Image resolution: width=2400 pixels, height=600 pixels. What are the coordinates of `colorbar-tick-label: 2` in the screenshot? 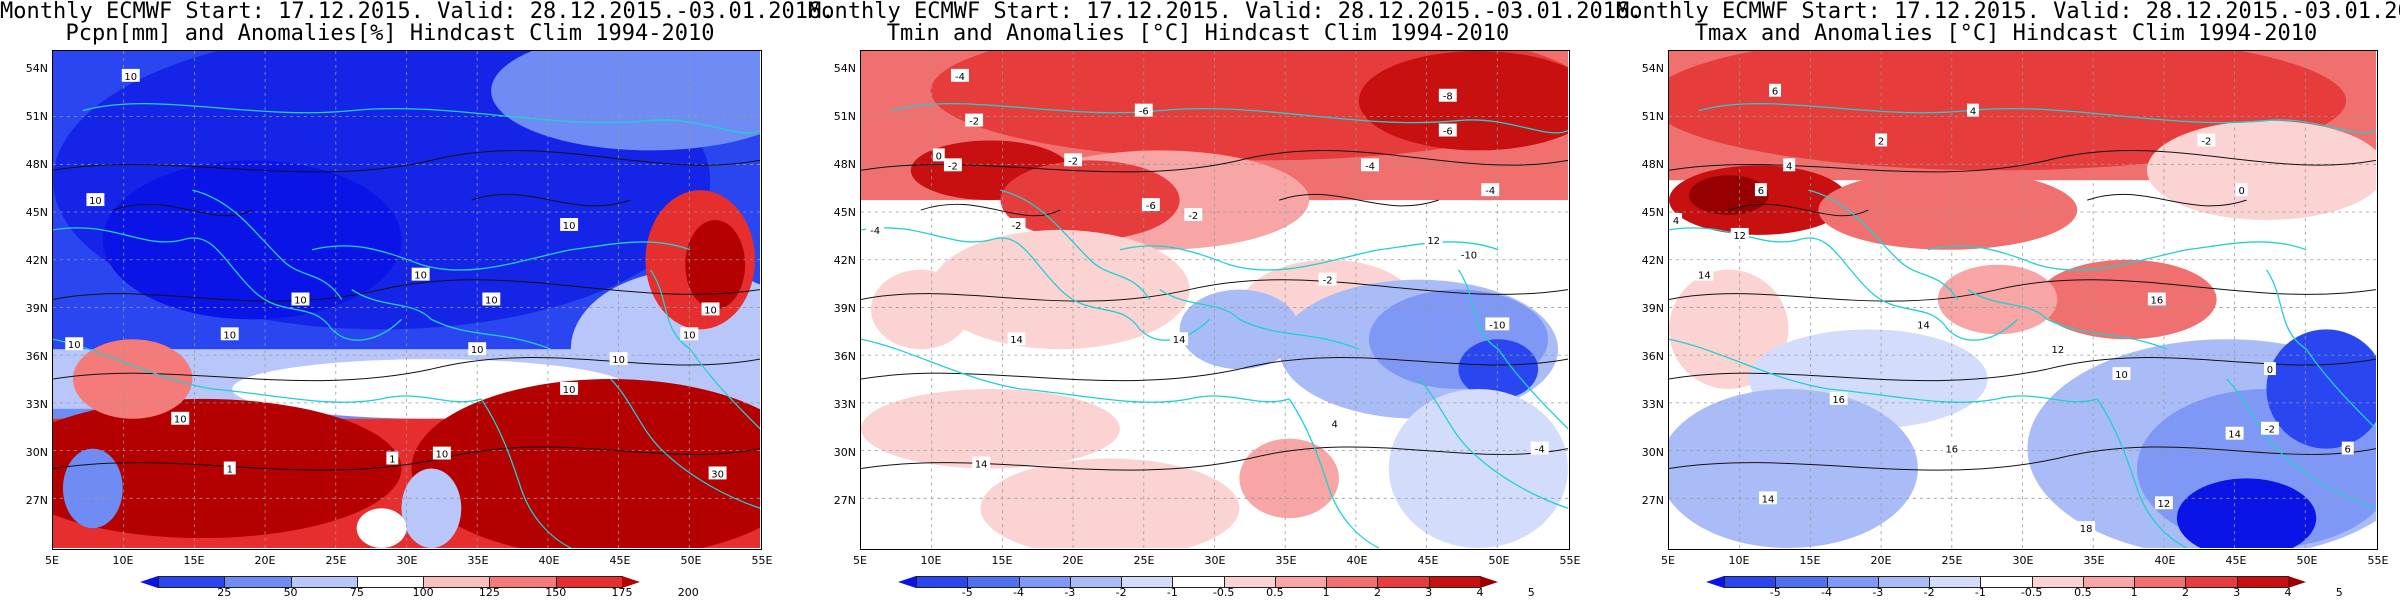 It's located at (2185, 592).